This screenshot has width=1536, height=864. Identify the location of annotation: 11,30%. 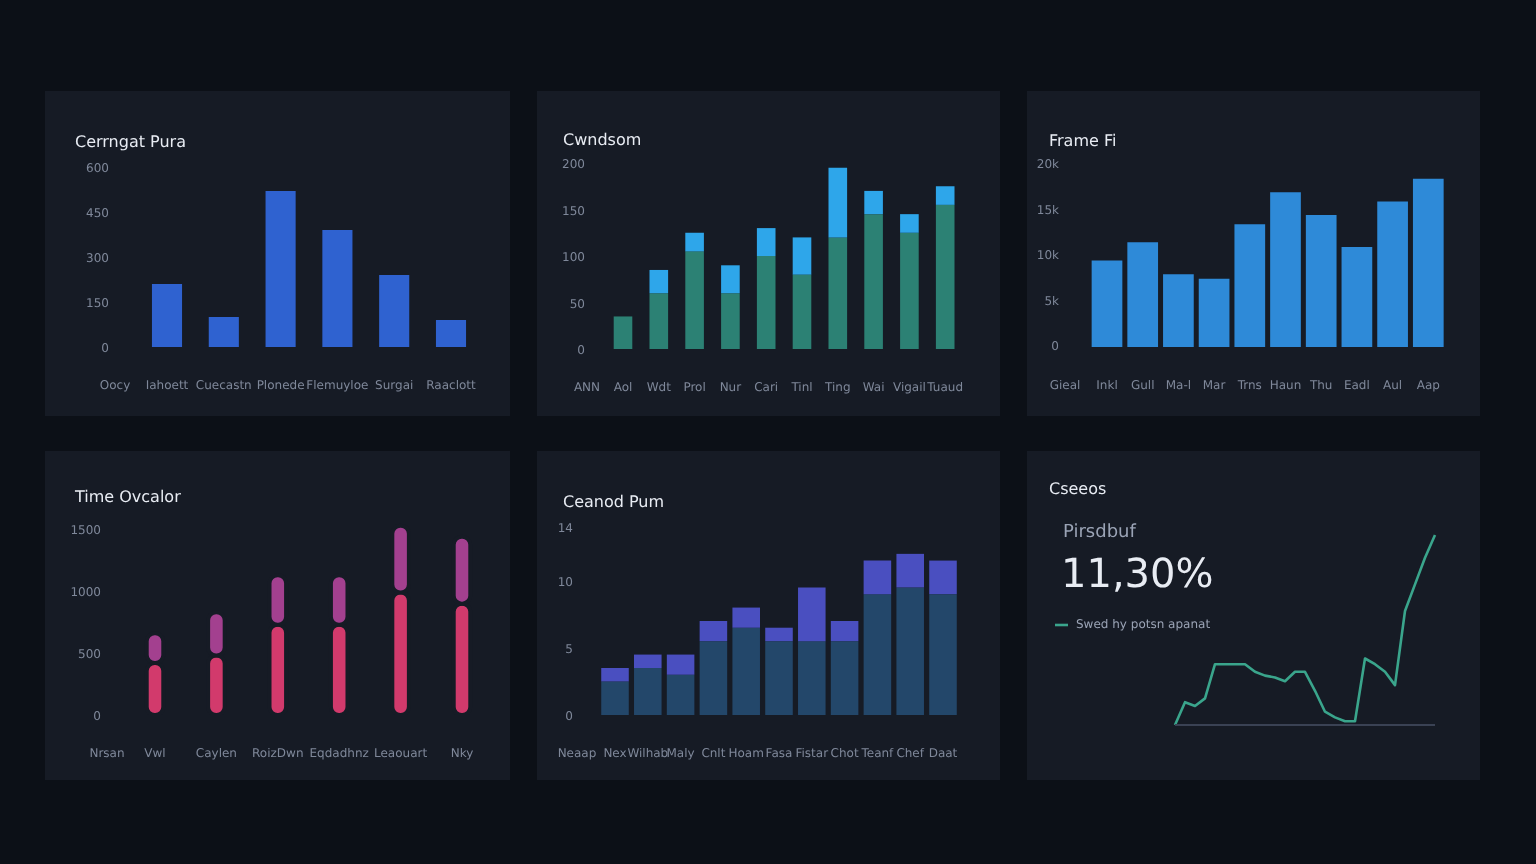
(1137, 573).